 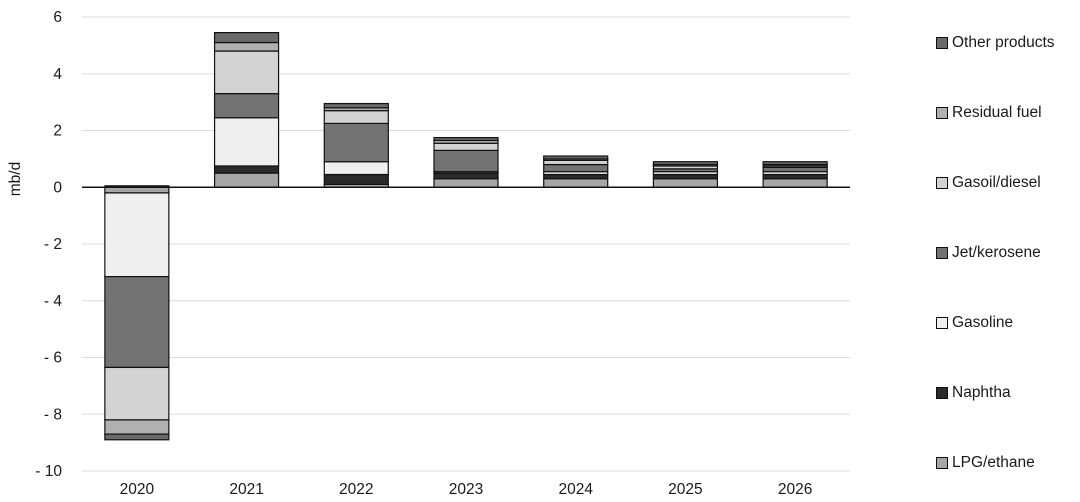 What do you see at coordinates (996, 252) in the screenshot?
I see `legend-label: Jet/kerosene` at bounding box center [996, 252].